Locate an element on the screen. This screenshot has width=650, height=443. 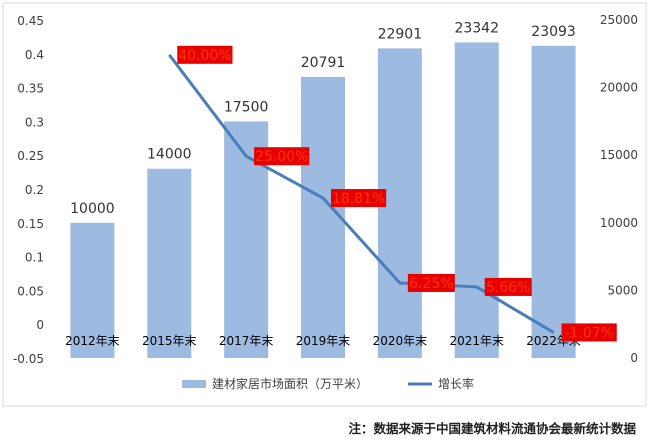
left-axis-tick: 0.25 is located at coordinates (30, 156).